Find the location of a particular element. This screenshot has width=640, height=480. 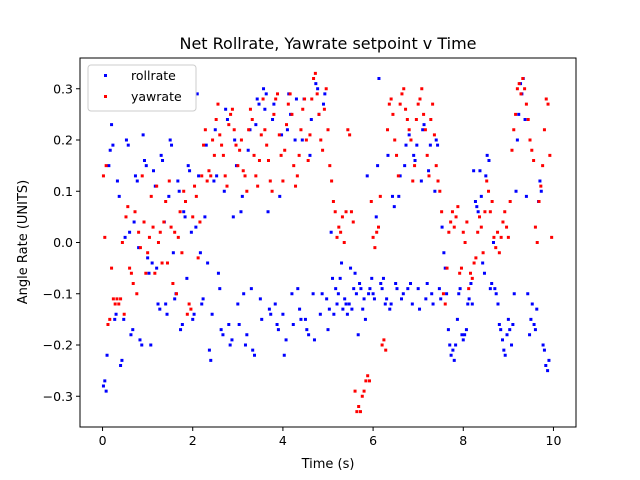

legend: rollrate yawrate is located at coordinates (142, 88).